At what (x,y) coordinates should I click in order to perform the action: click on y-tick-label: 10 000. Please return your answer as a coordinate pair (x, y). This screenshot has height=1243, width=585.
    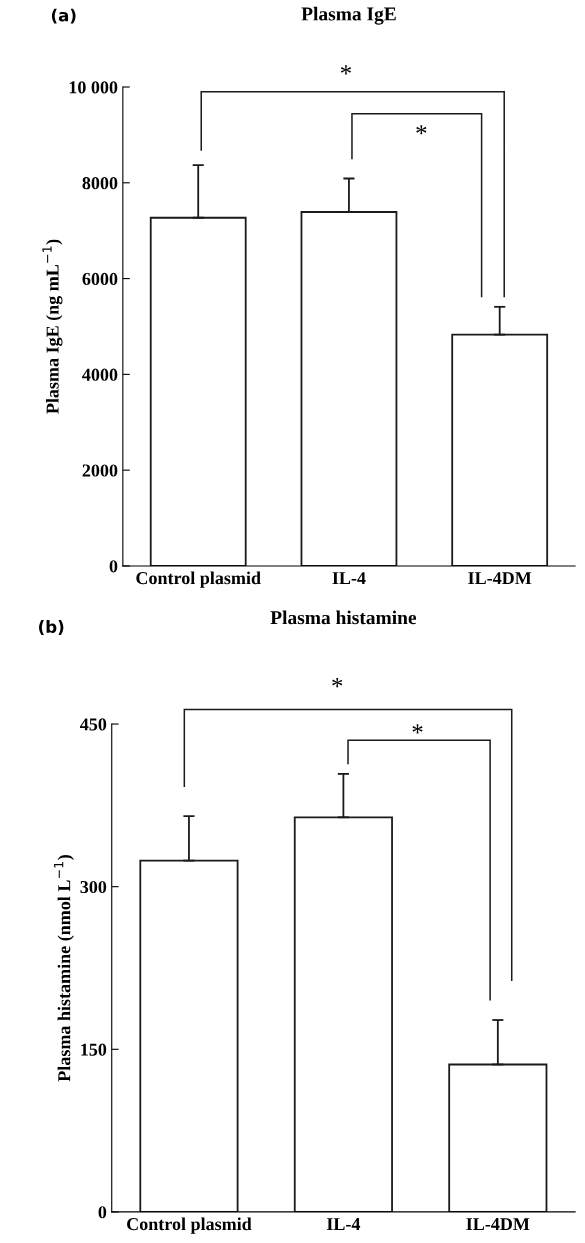
    Looking at the image, I should click on (93, 87).